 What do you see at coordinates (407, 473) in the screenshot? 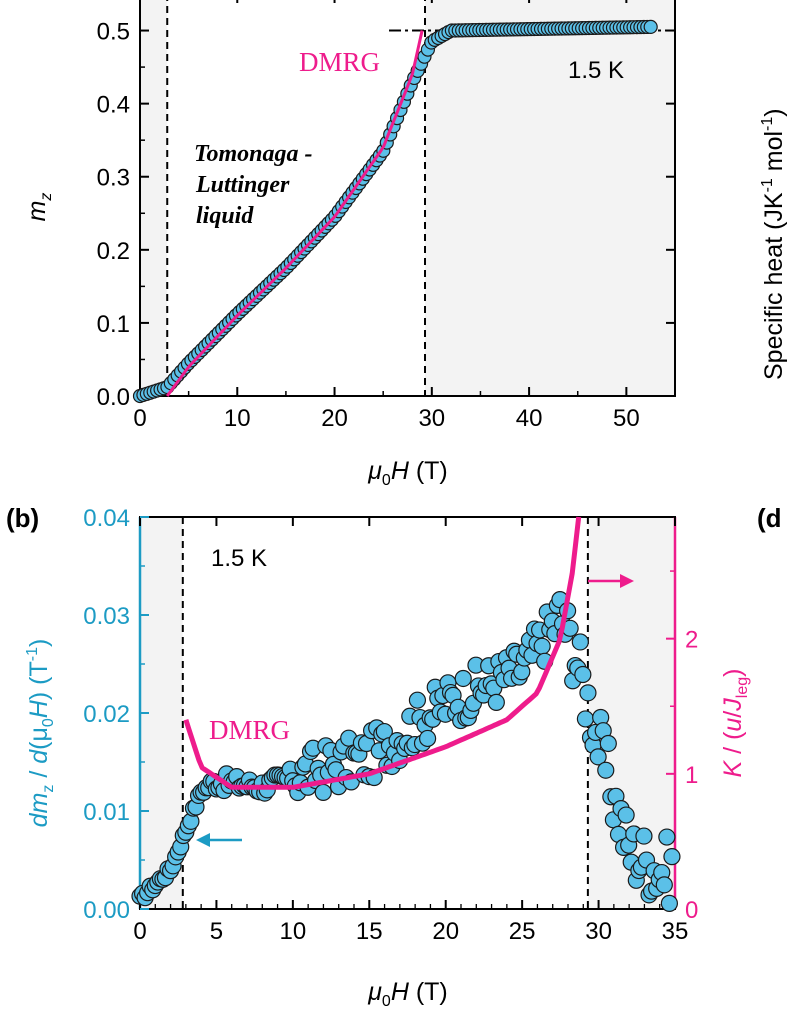
I see `panel-a-xlabel: μ0H (T)` at bounding box center [407, 473].